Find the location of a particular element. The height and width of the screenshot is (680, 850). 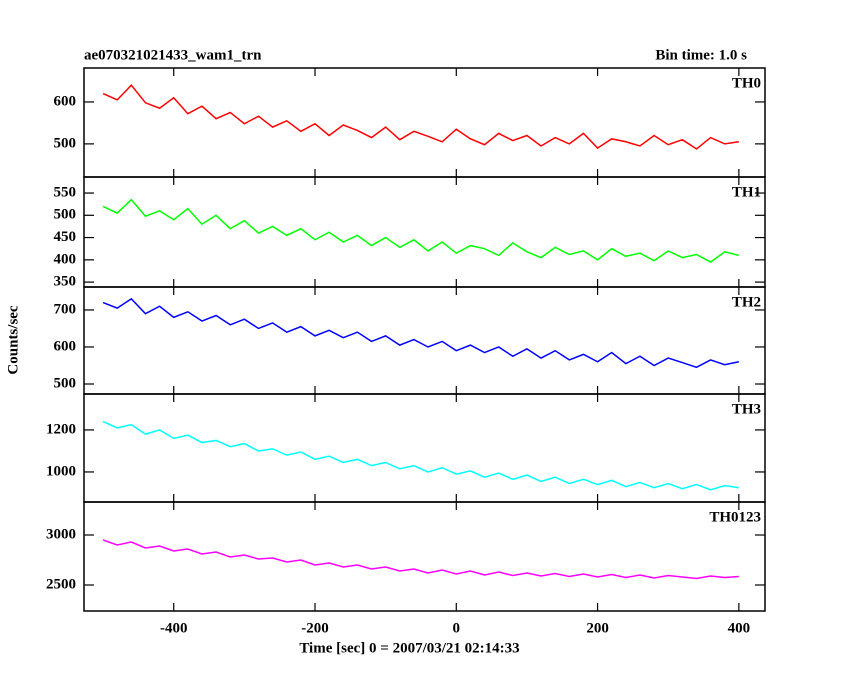

panel-label: TH2 is located at coordinates (746, 302).